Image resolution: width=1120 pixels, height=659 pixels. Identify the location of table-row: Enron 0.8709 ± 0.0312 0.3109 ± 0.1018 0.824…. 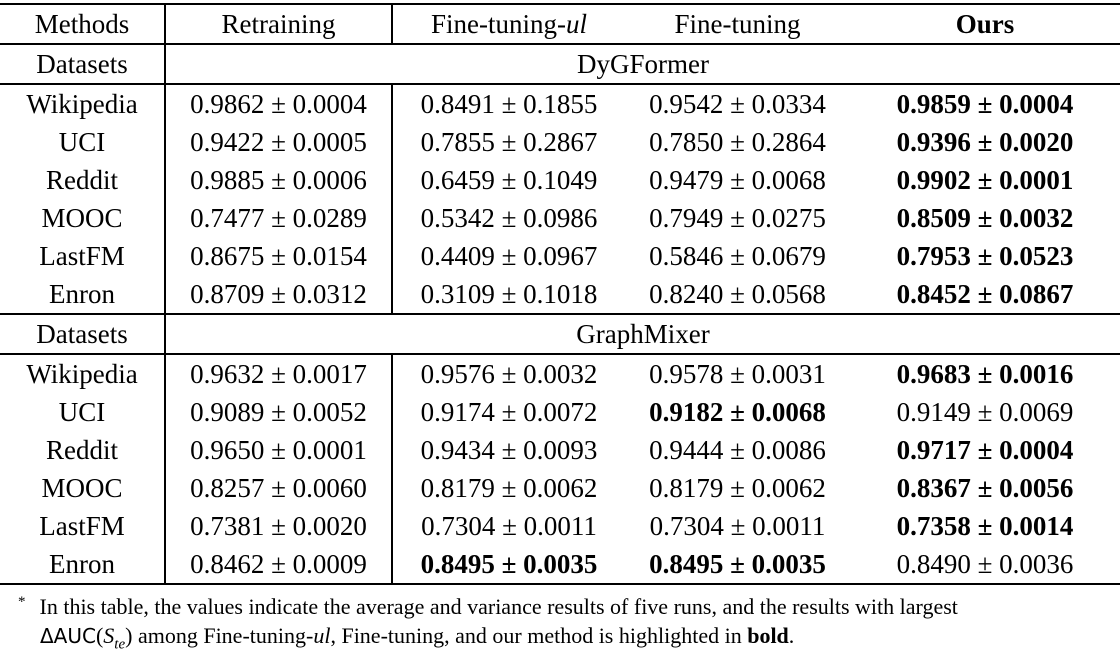
(560, 294).